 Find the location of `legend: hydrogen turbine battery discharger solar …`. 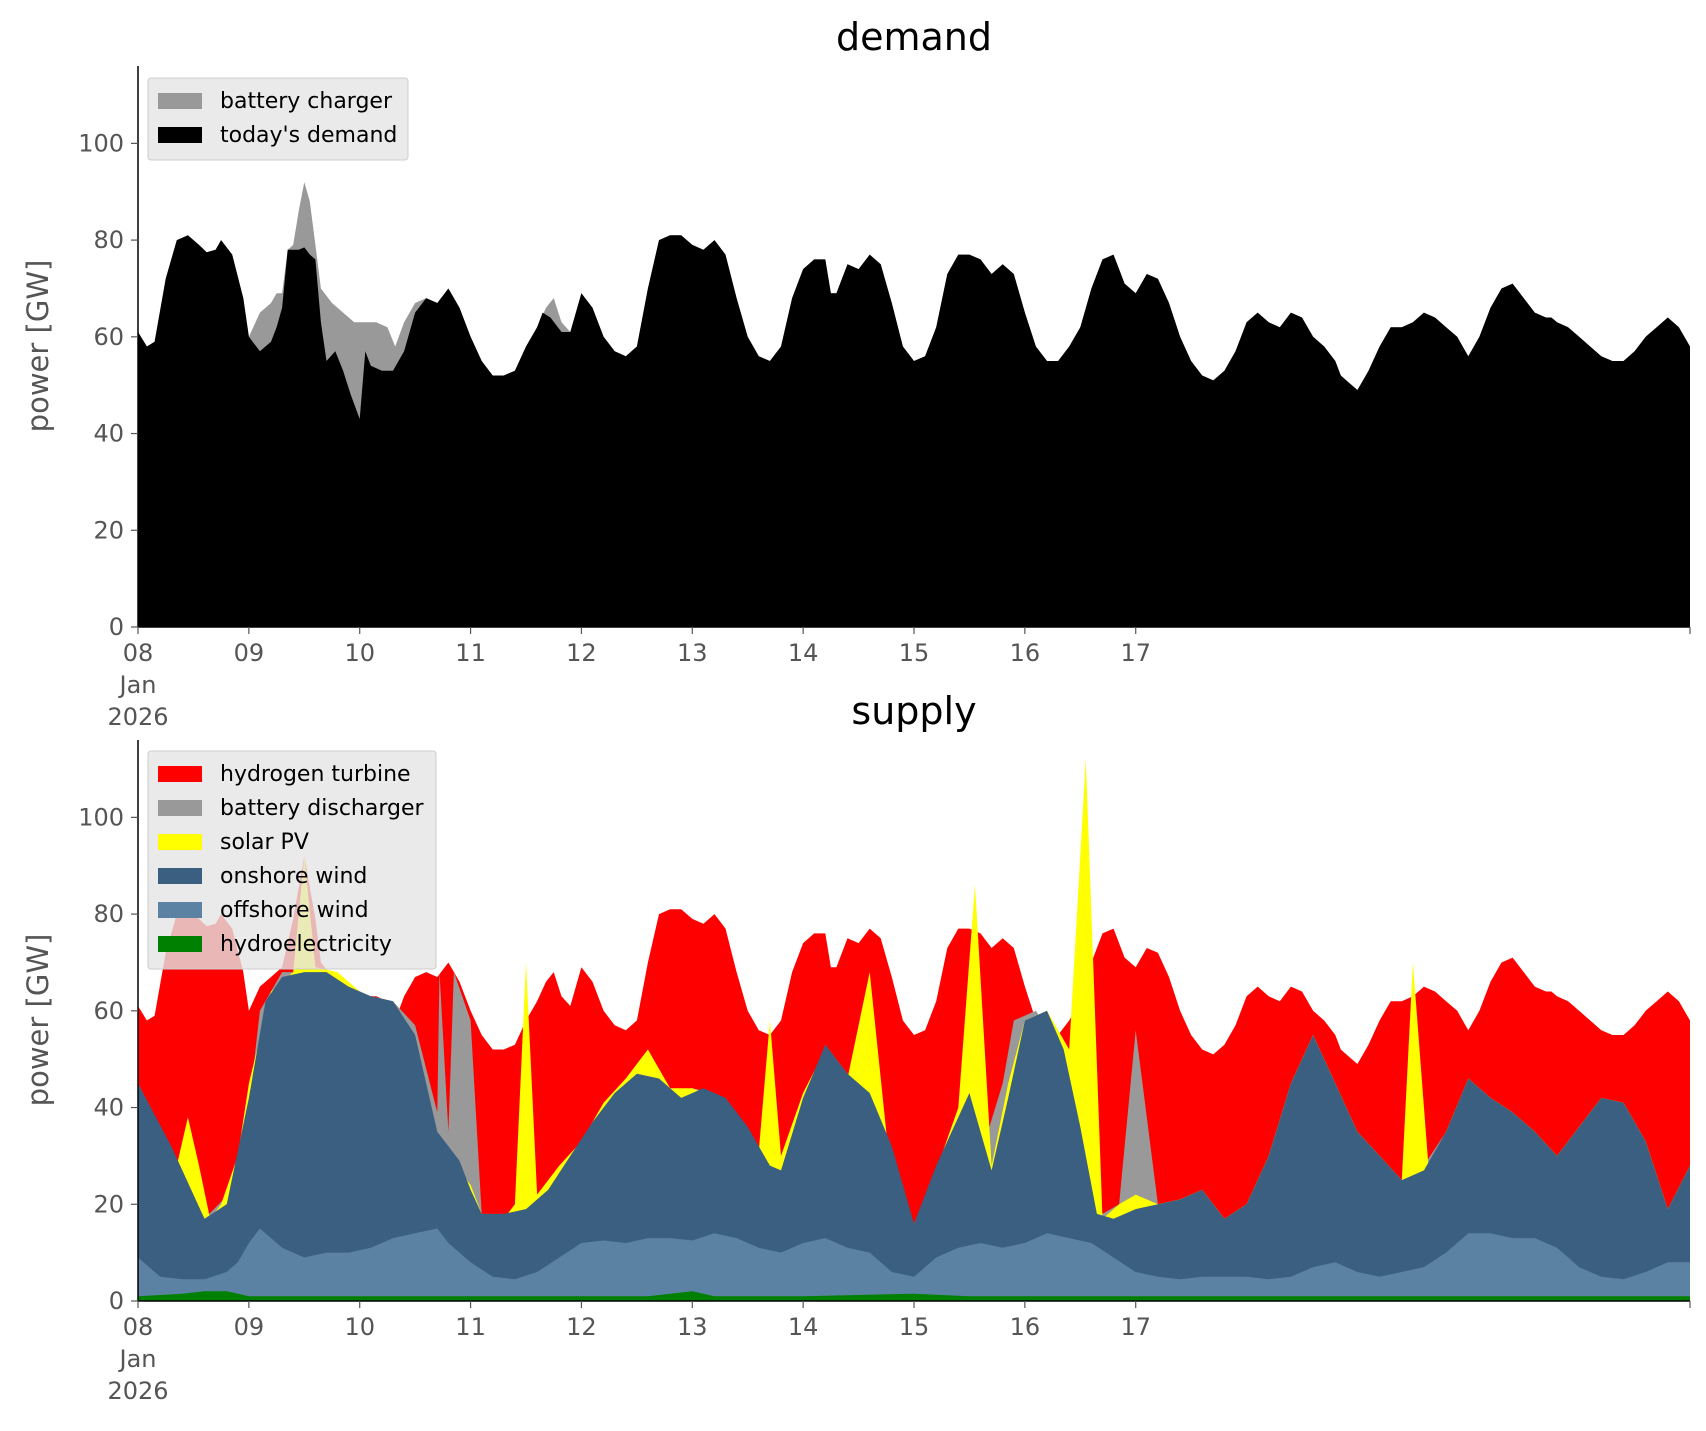

legend: hydrogen turbine battery discharger solar … is located at coordinates (292, 860).